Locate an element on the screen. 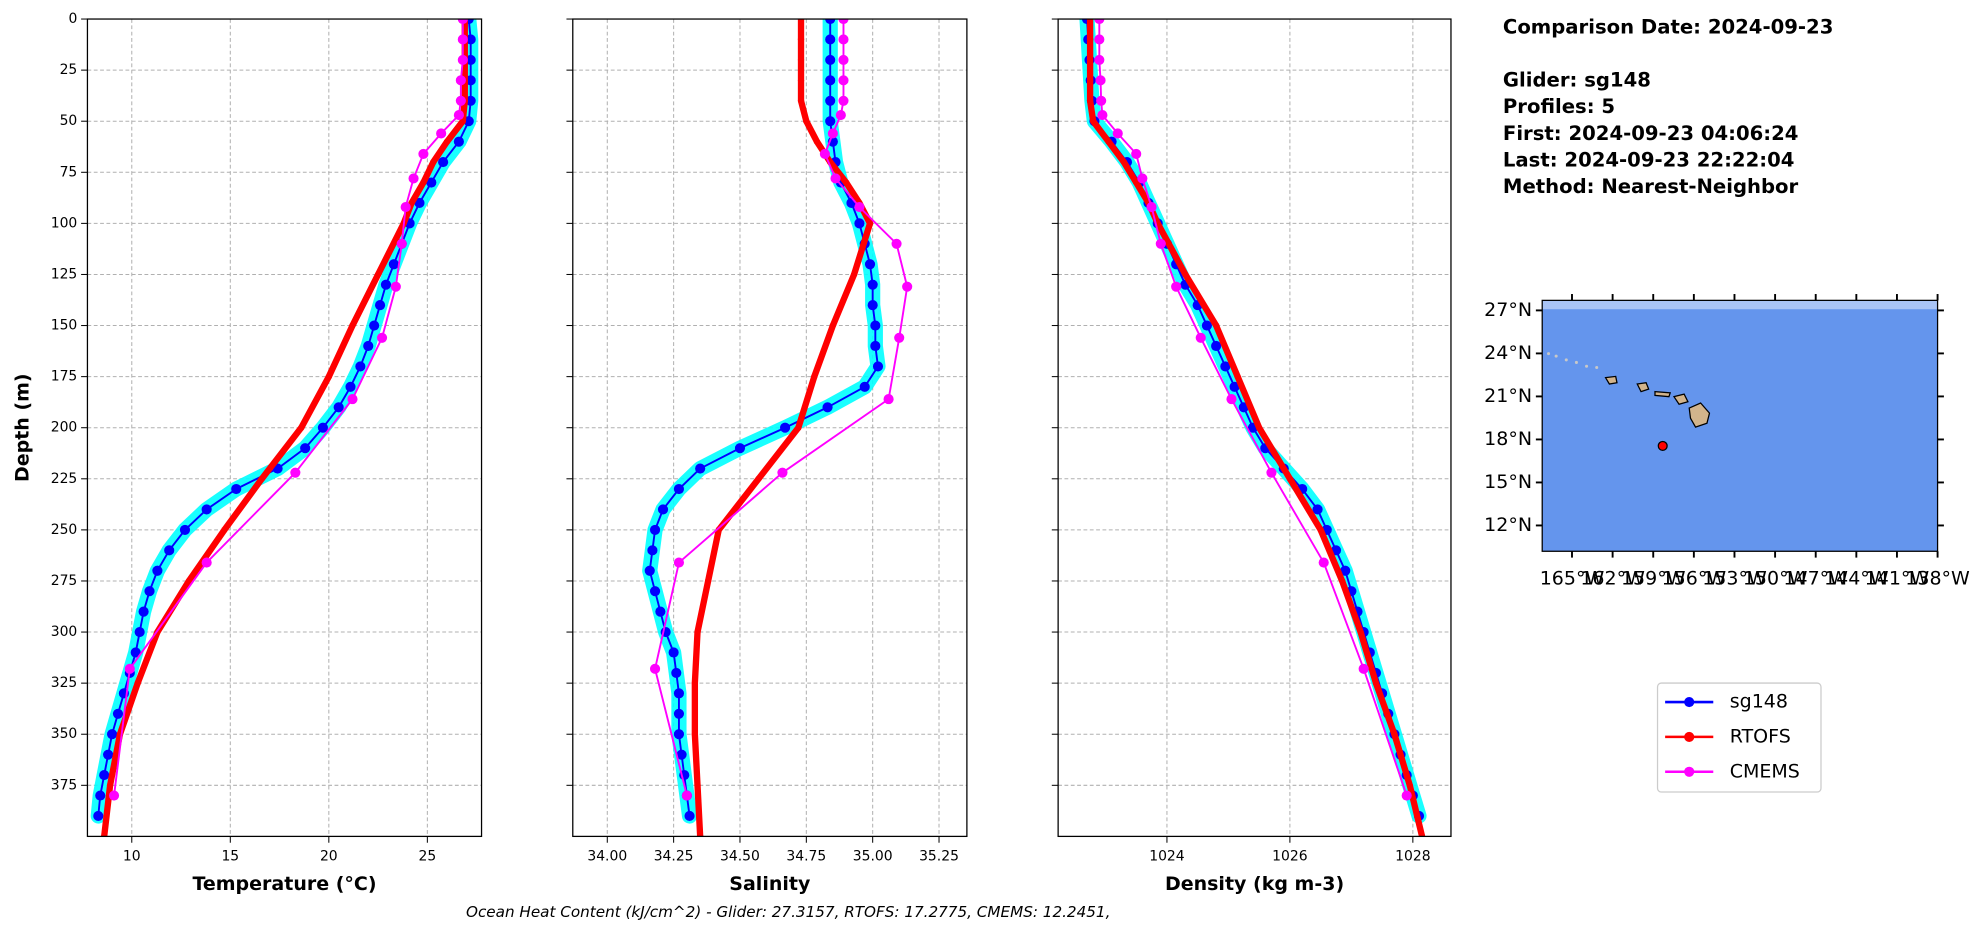 The height and width of the screenshot is (938, 1987). x-tick-label: 1026 is located at coordinates (1289, 857).